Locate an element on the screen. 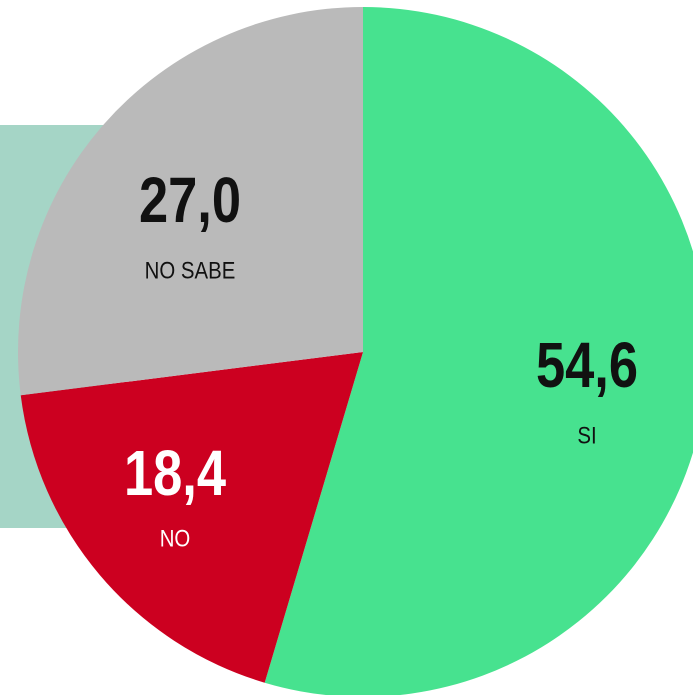  category-label: SI is located at coordinates (586, 435).